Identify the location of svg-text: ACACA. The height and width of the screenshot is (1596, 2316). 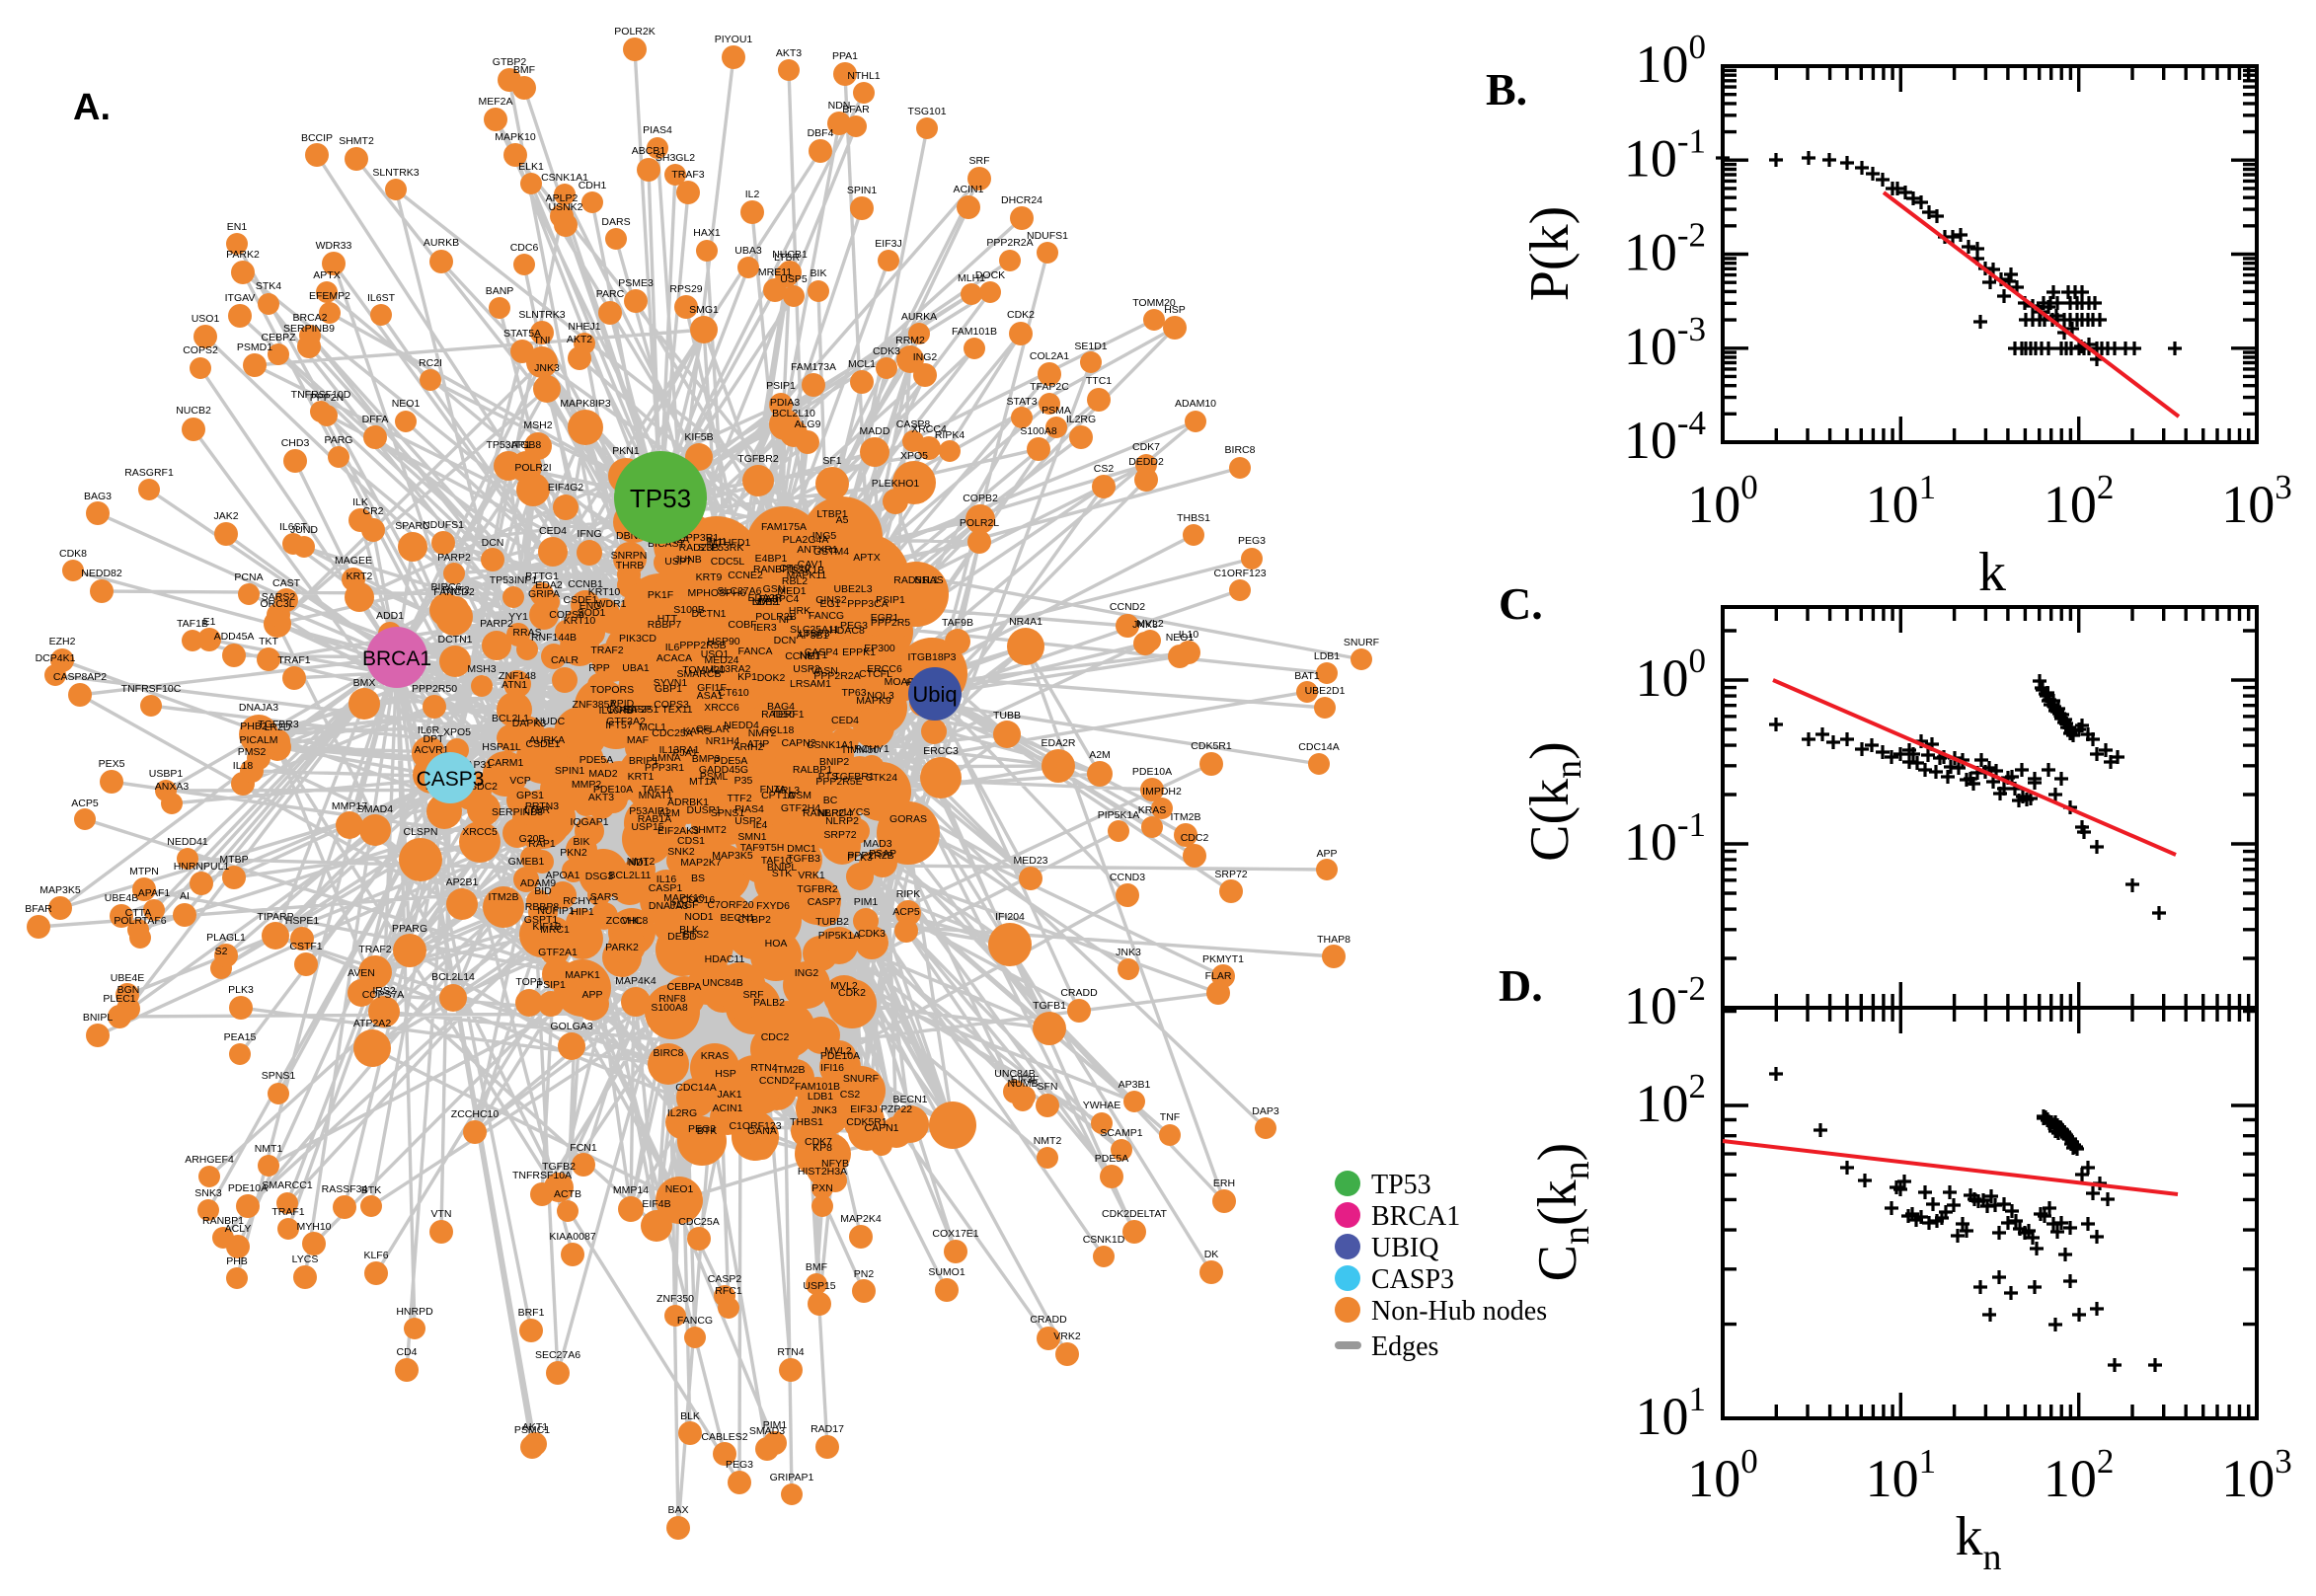
(674, 658).